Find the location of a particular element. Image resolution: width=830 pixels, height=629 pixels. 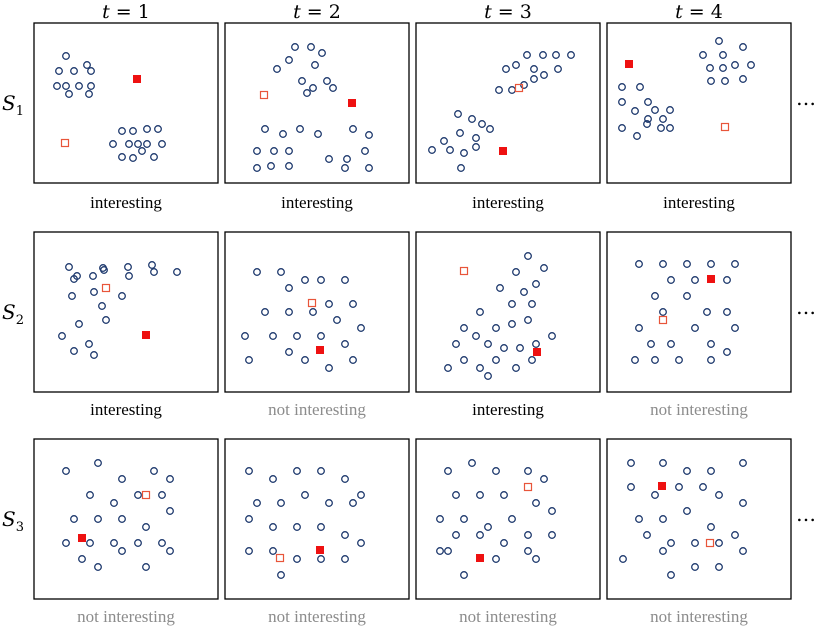

row-label-2: S2 is located at coordinates (13, 314).